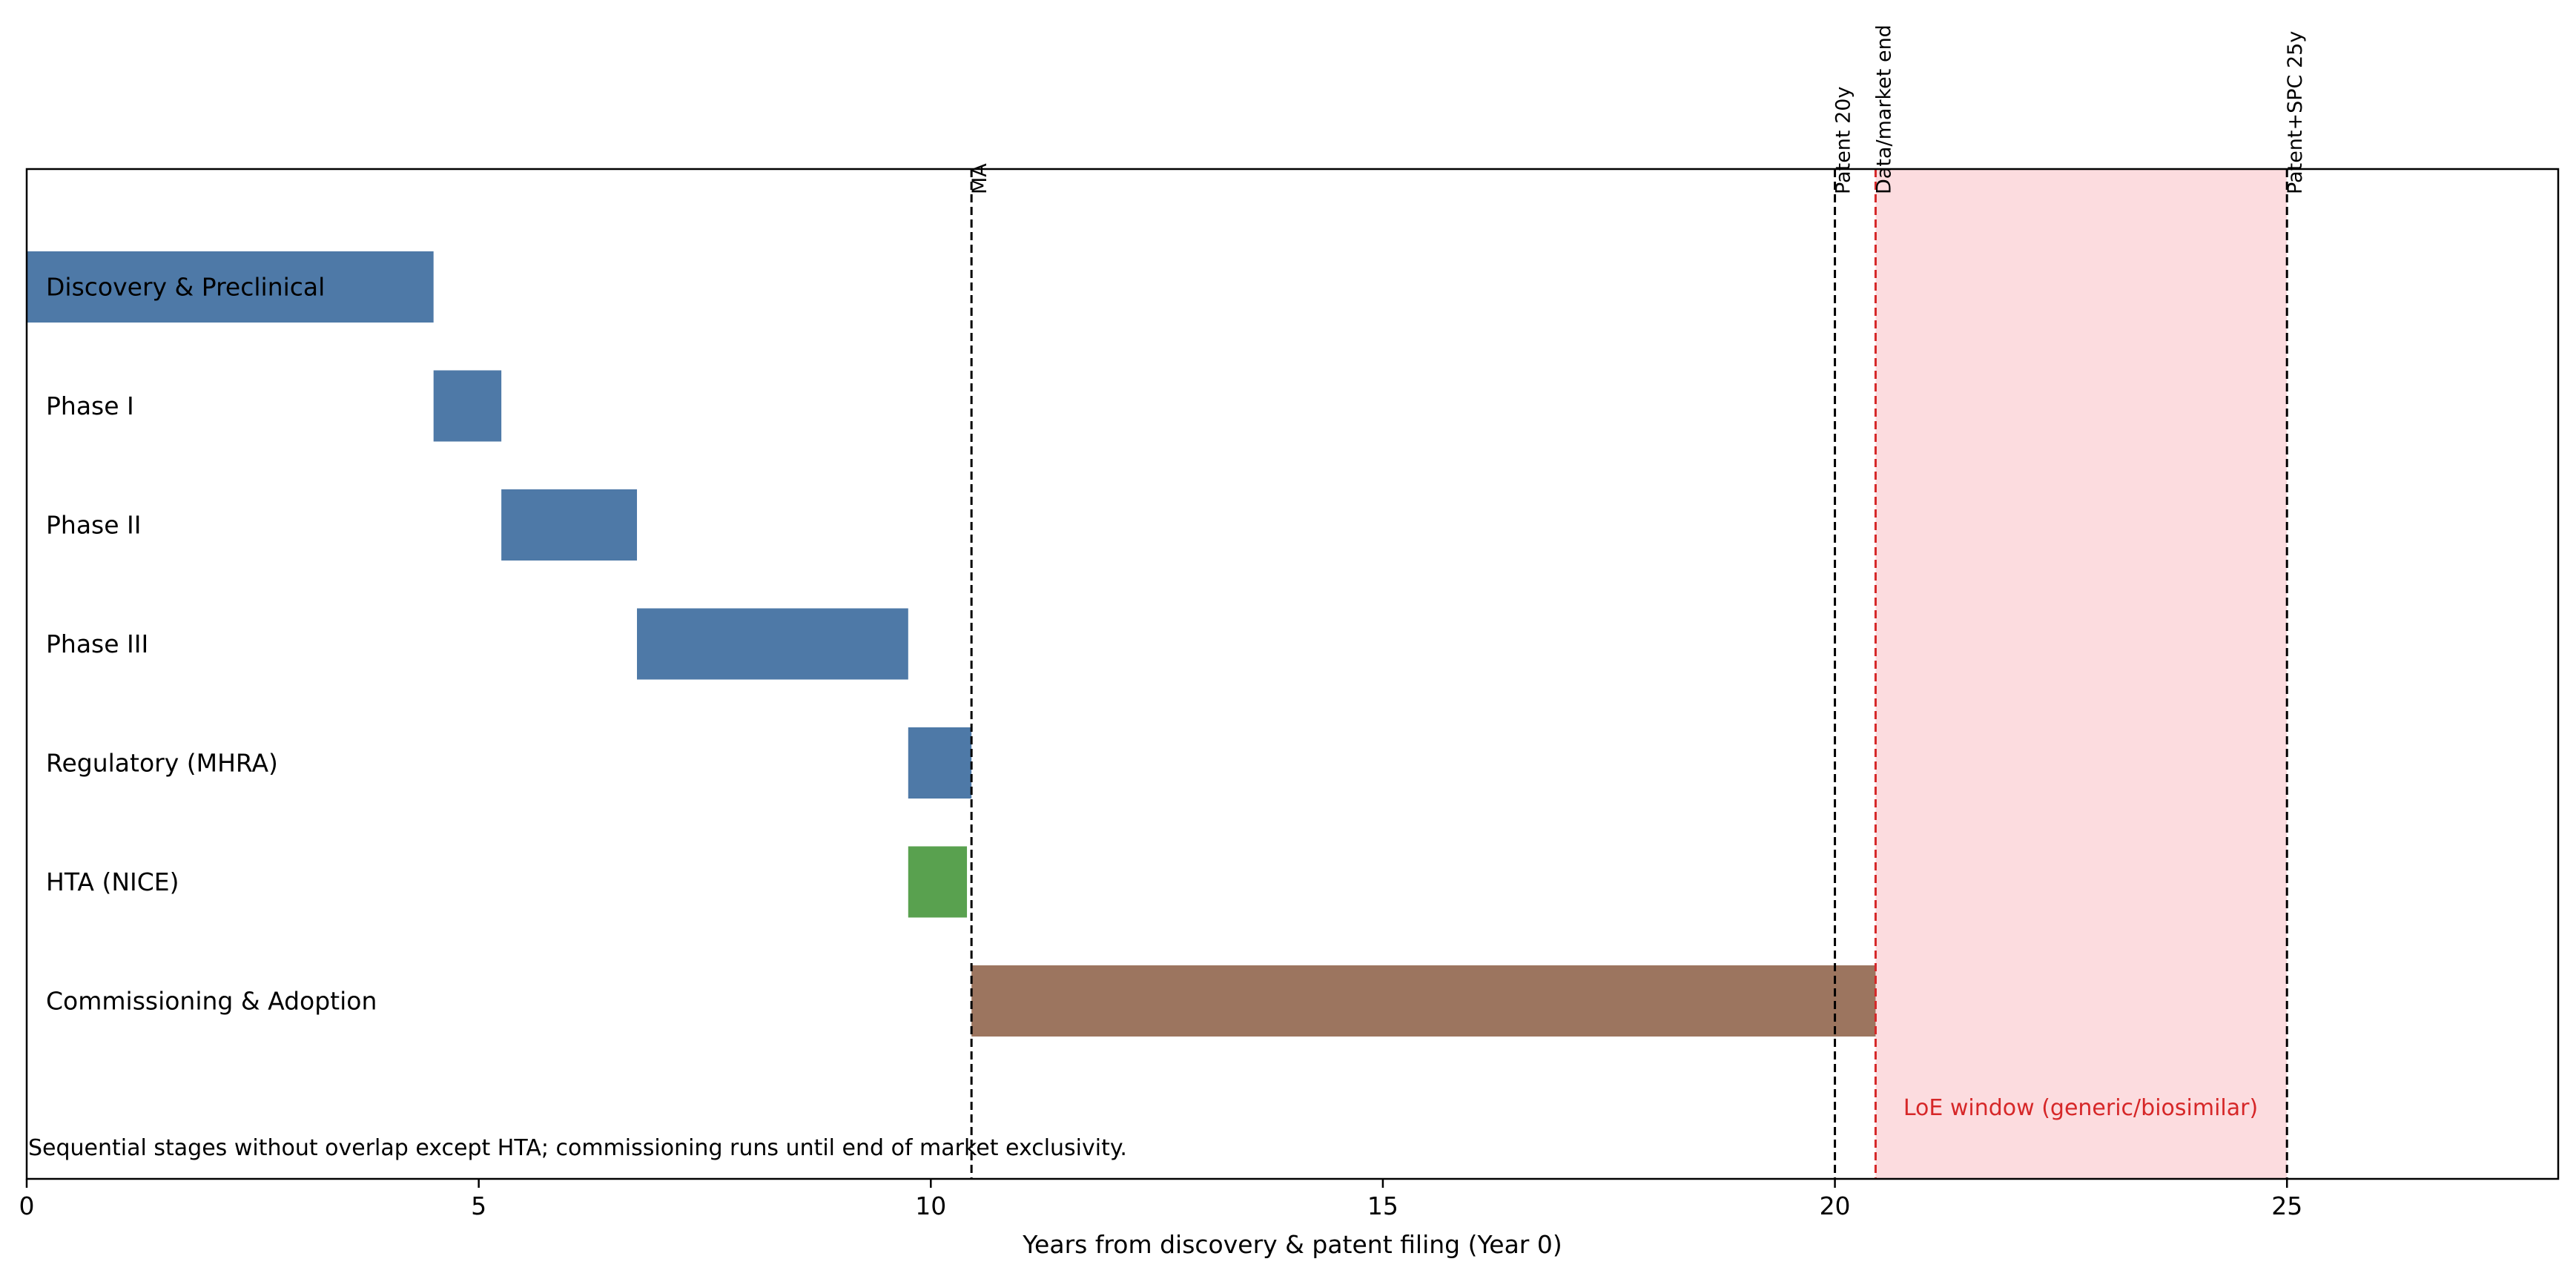 The image size is (2576, 1276). Describe the element at coordinates (930, 1205) in the screenshot. I see `x-tick-label: 10` at that location.